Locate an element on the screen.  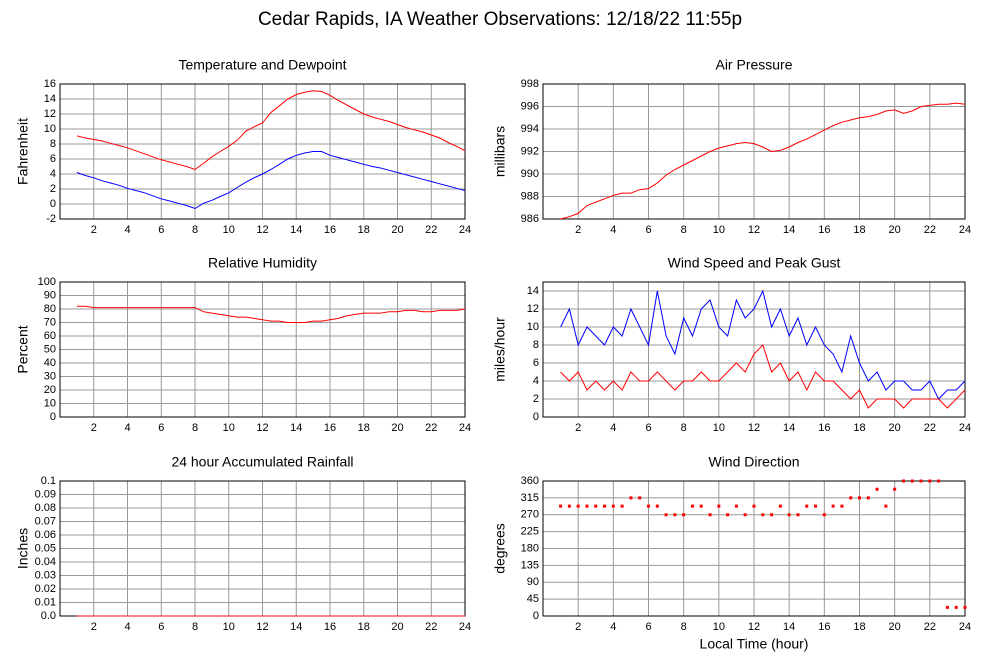
y-tick-label: 994 is located at coordinates (530, 129).